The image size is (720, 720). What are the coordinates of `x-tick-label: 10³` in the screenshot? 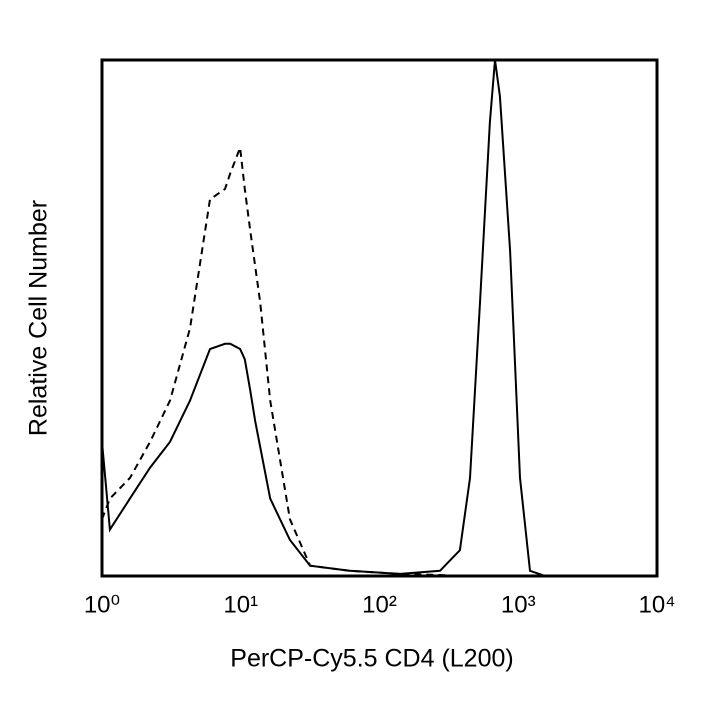 It's located at (518, 604).